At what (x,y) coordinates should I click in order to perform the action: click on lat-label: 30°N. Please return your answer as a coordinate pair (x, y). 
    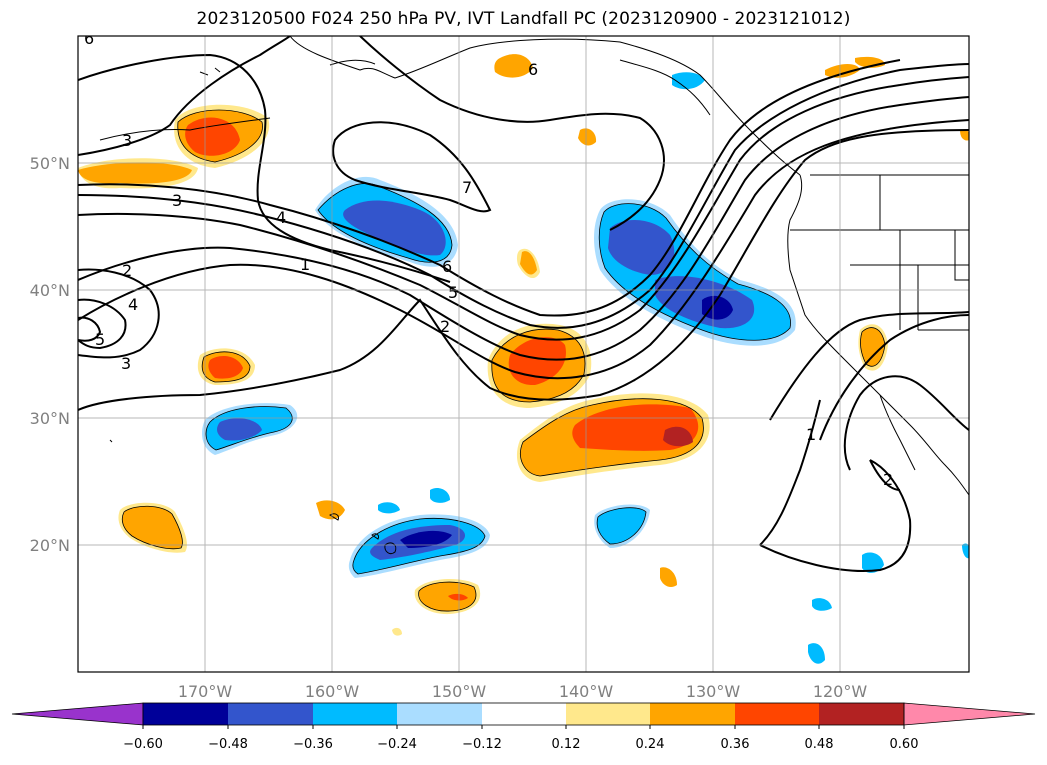
    Looking at the image, I should click on (50, 418).